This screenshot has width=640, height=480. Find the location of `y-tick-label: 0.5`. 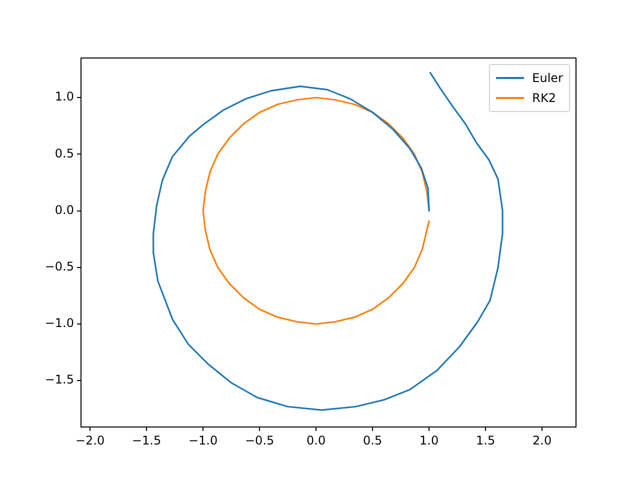

y-tick-label: 0.5 is located at coordinates (64, 153).